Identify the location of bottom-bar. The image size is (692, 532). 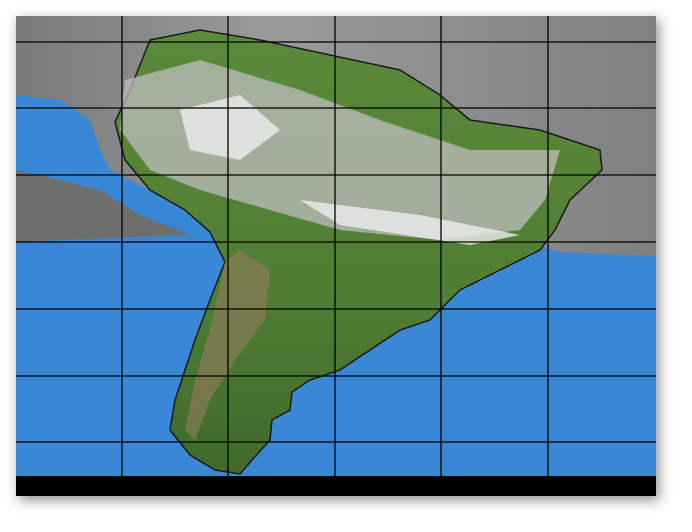
(336, 486).